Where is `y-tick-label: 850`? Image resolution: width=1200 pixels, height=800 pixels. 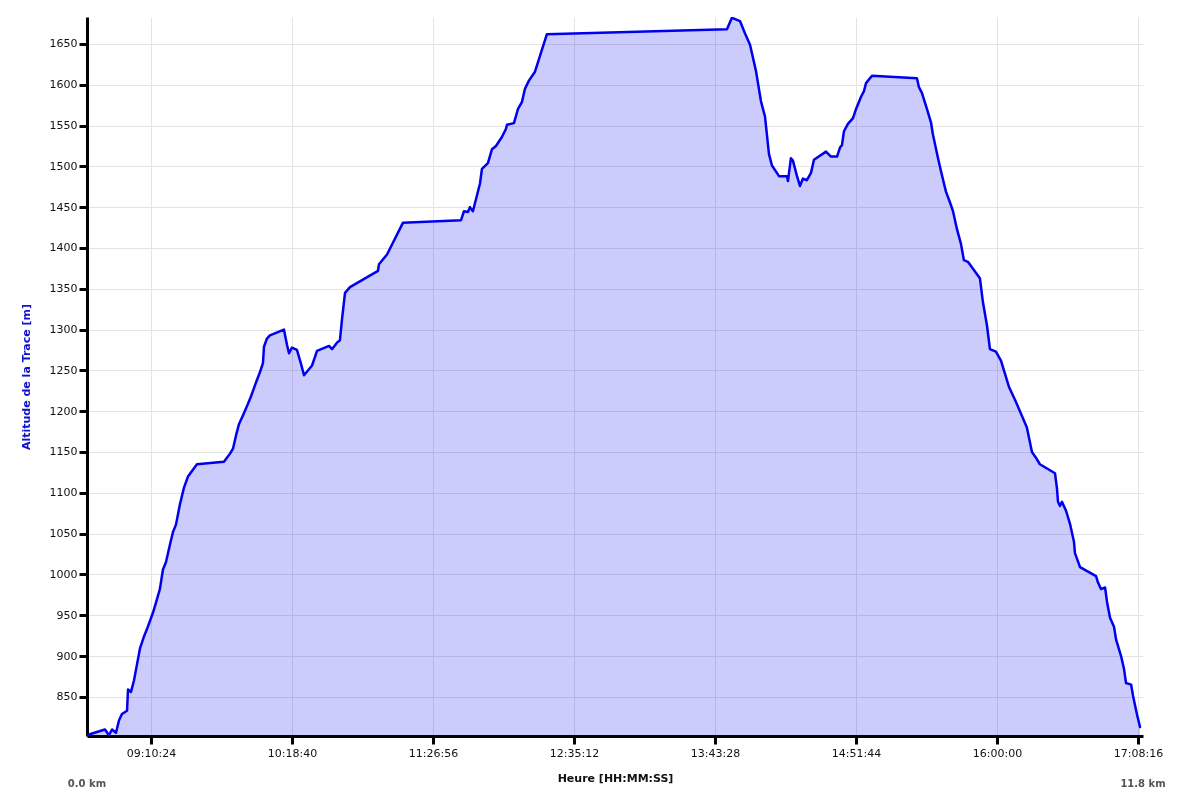
y-tick-label: 850 is located at coordinates (67, 697).